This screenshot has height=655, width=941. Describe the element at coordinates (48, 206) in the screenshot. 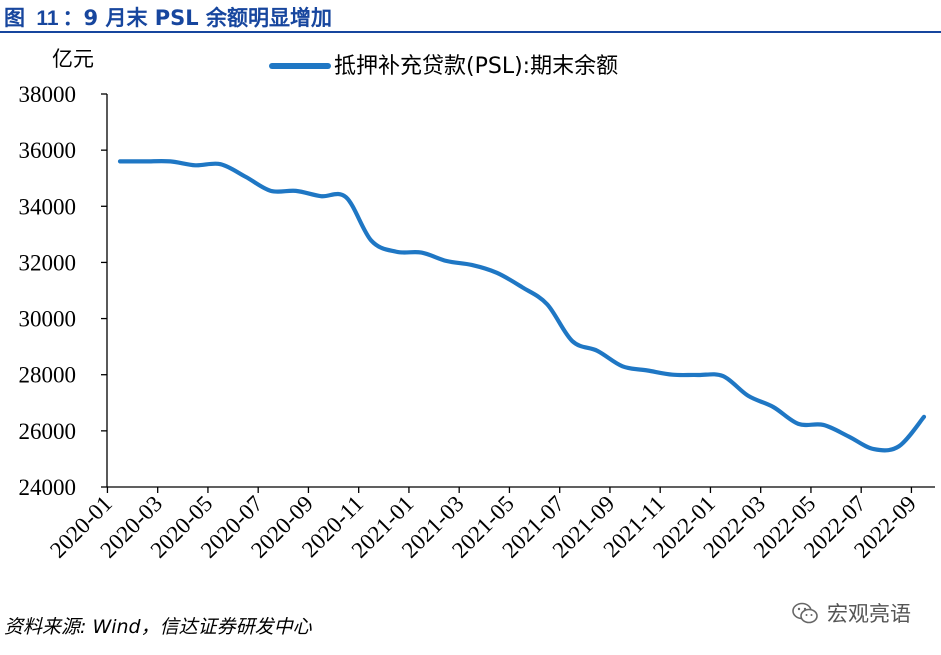

I see `y-tick-label: 34000` at that location.